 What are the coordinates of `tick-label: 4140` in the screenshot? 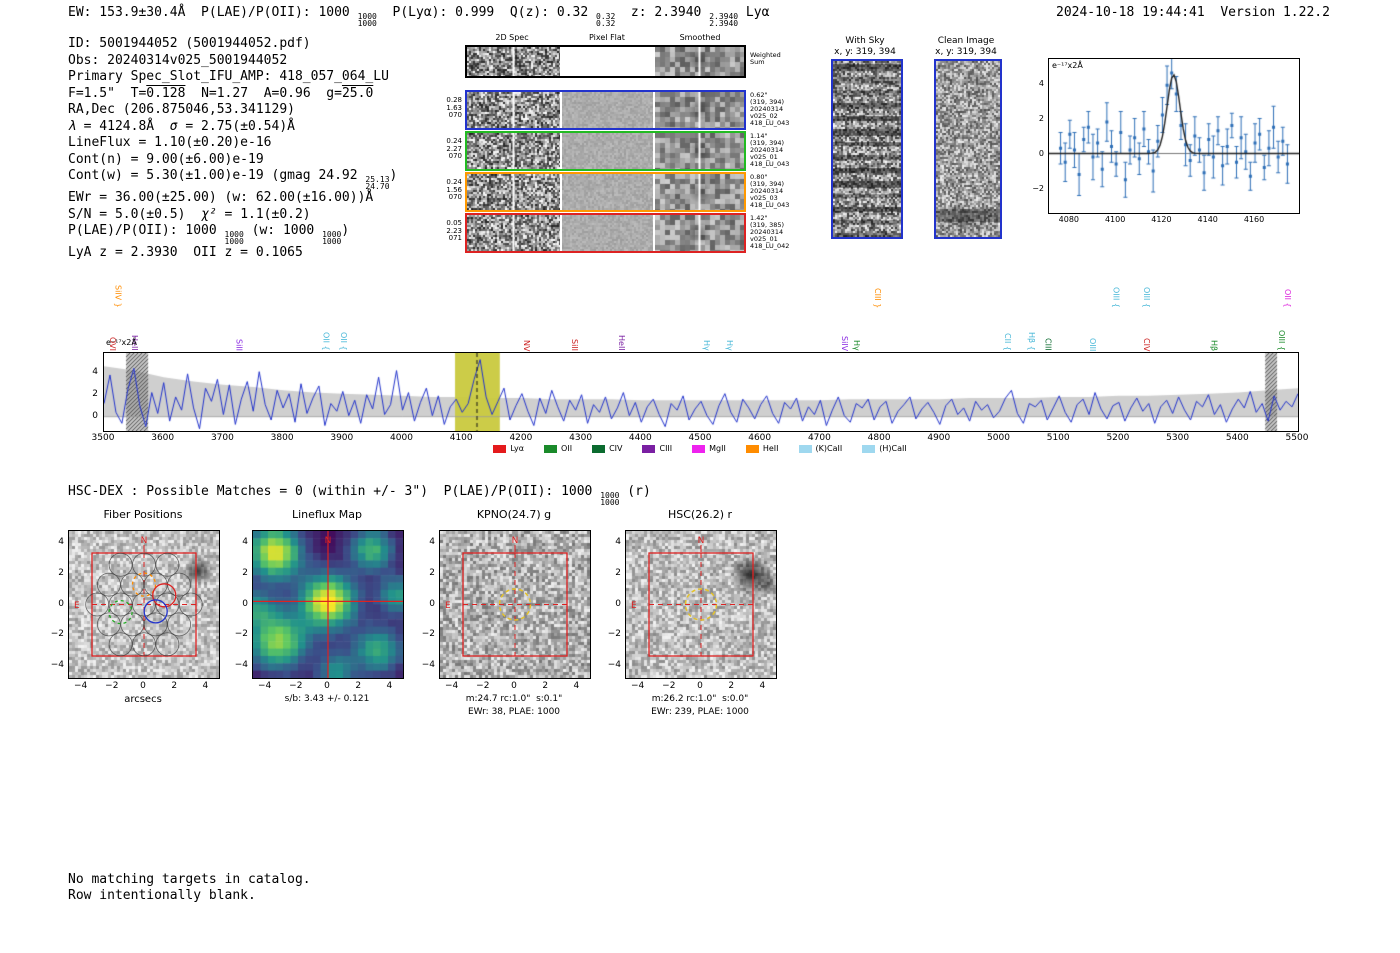 It's located at (1207, 219).